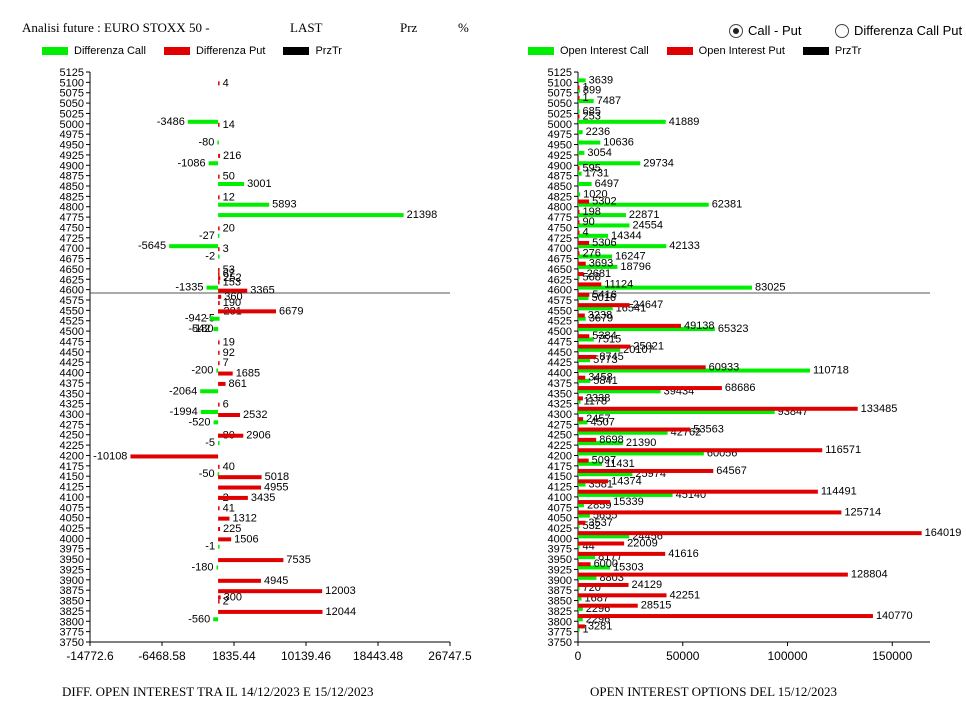  What do you see at coordinates (597, 174) in the screenshot?
I see `data-label: 1731` at bounding box center [597, 174].